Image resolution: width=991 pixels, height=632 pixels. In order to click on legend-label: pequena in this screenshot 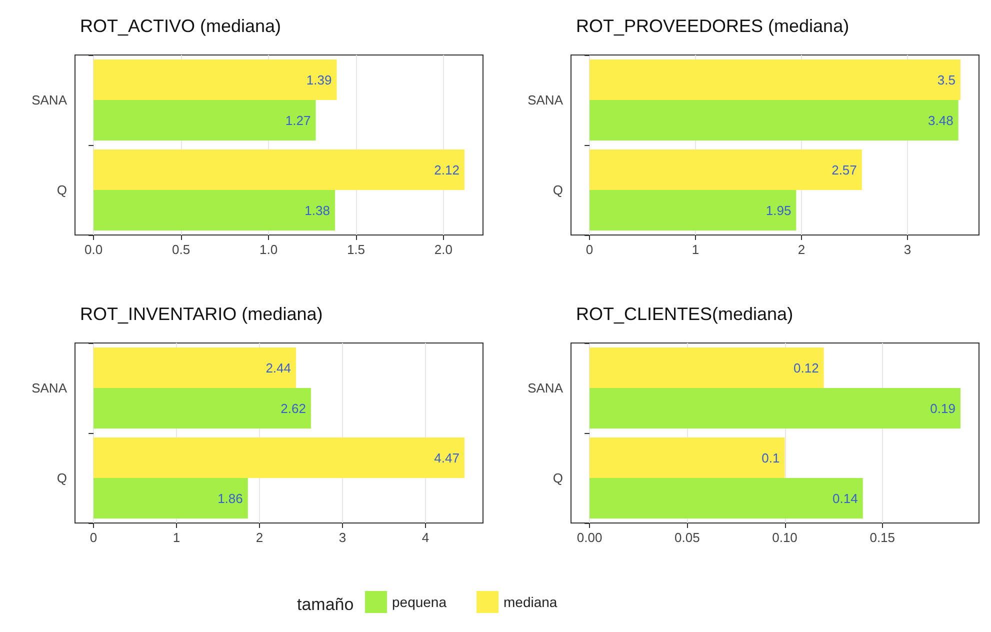, I will do `click(419, 602)`.